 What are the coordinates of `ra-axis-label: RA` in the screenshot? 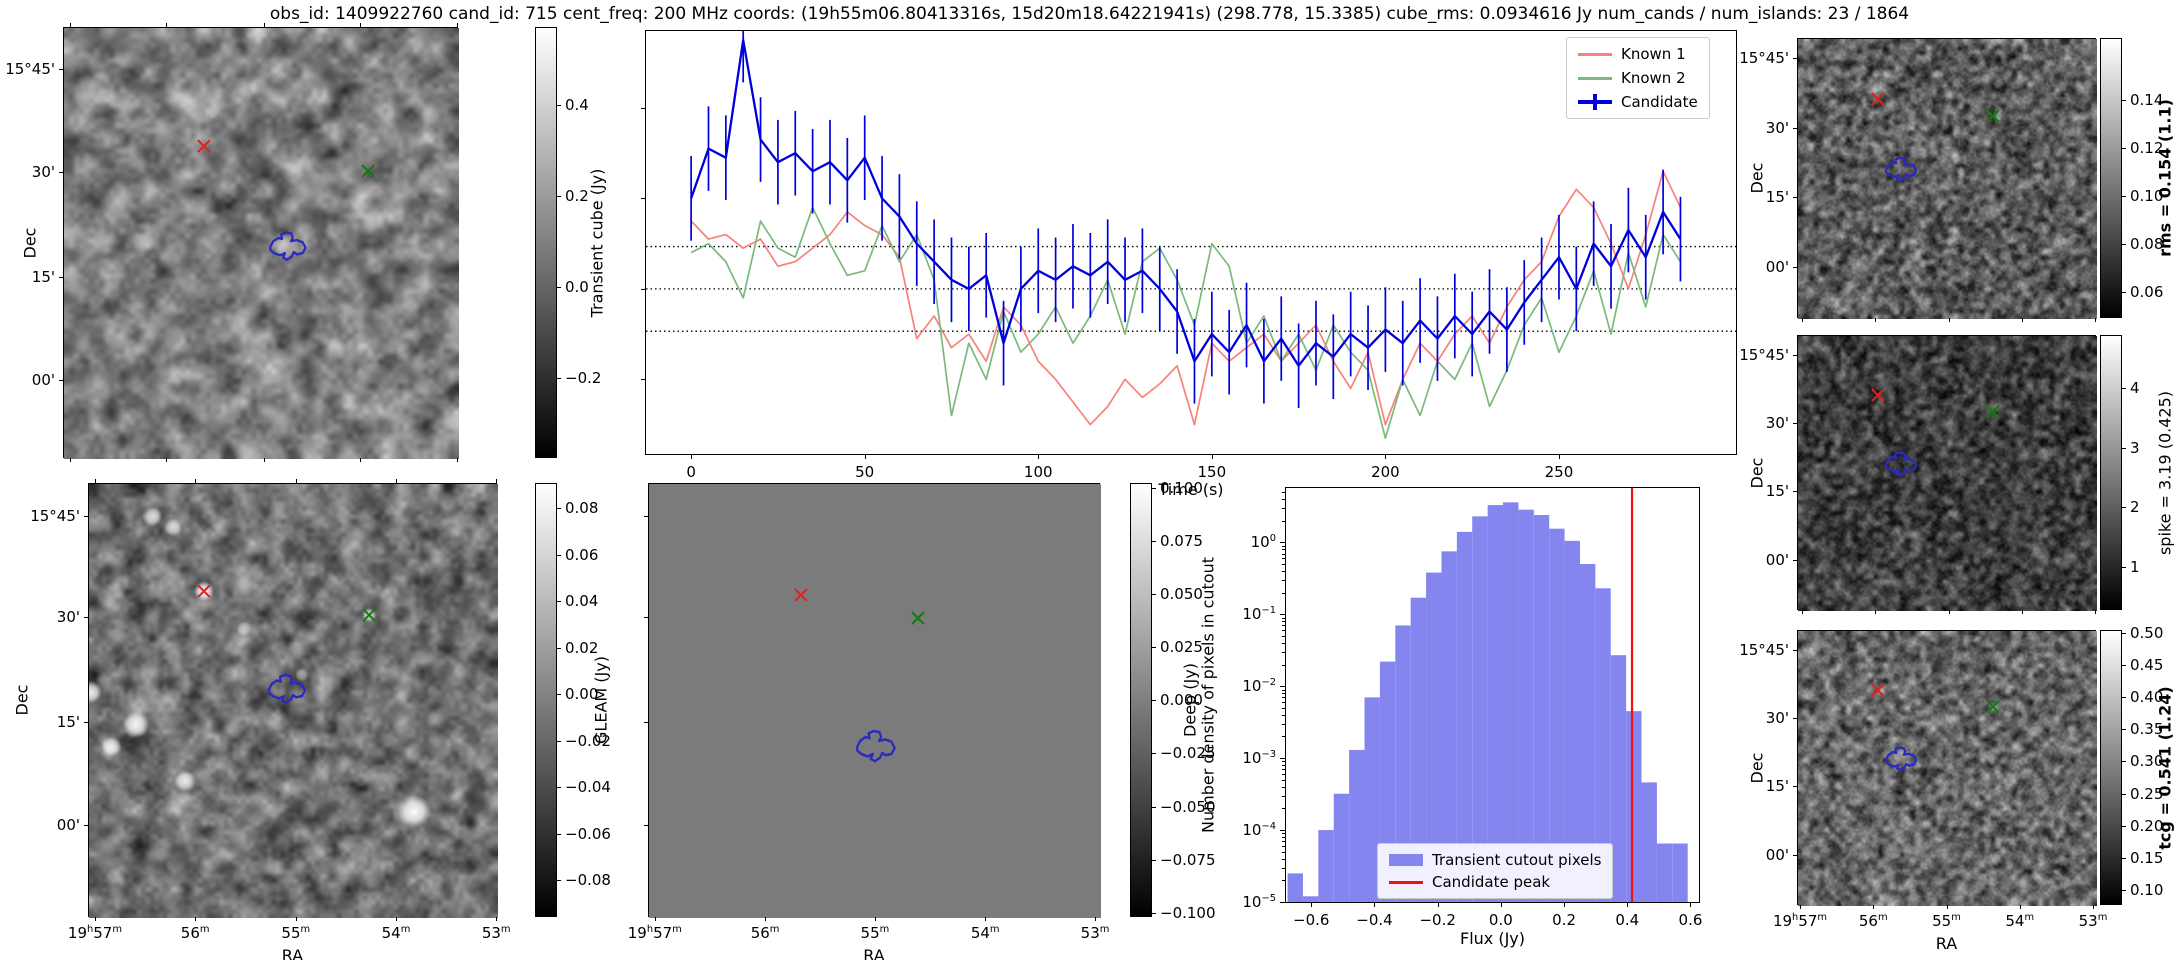 It's located at (874, 953).